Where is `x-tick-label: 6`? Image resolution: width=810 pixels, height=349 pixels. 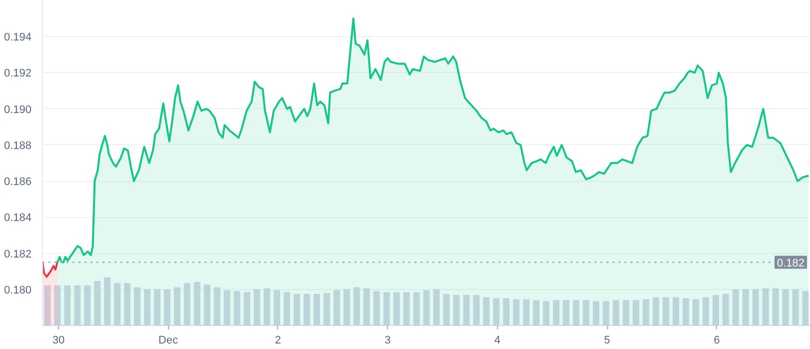 x-tick-label: 6 is located at coordinates (717, 340).